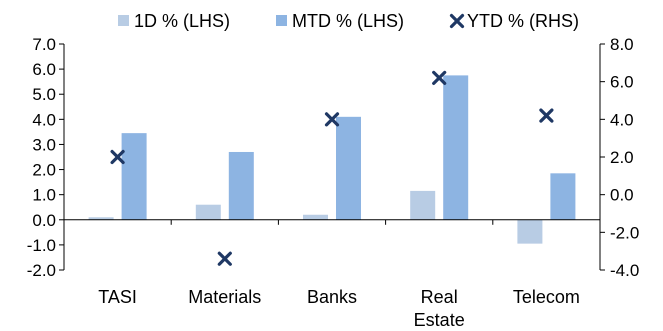 The image size is (663, 331). I want to click on category-label: TASI, so click(117, 297).